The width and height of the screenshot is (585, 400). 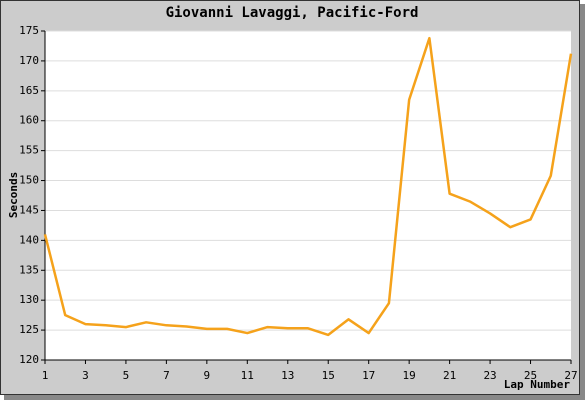 What do you see at coordinates (287, 375) in the screenshot?
I see `x-tick-label: 13` at bounding box center [287, 375].